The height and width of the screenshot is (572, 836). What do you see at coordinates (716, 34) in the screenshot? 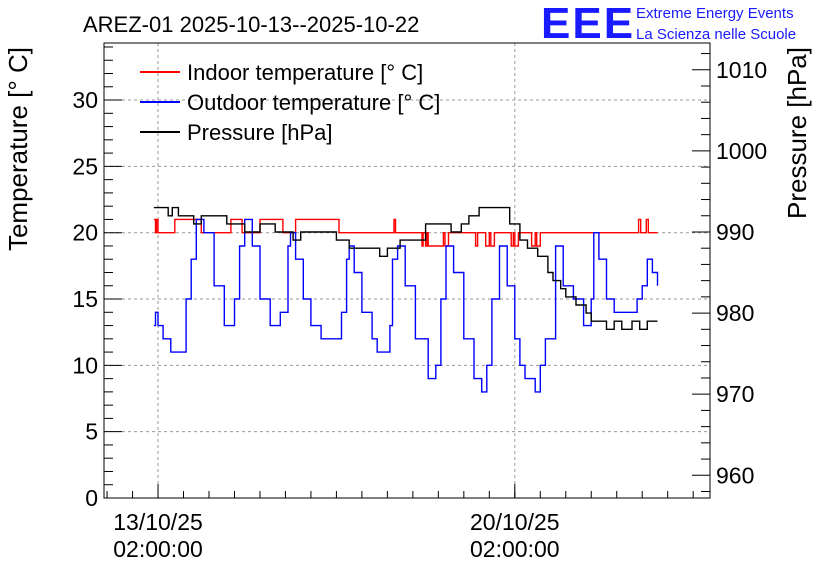
I see `eee-logo-line2: La Scienza nelle Scuole` at bounding box center [716, 34].